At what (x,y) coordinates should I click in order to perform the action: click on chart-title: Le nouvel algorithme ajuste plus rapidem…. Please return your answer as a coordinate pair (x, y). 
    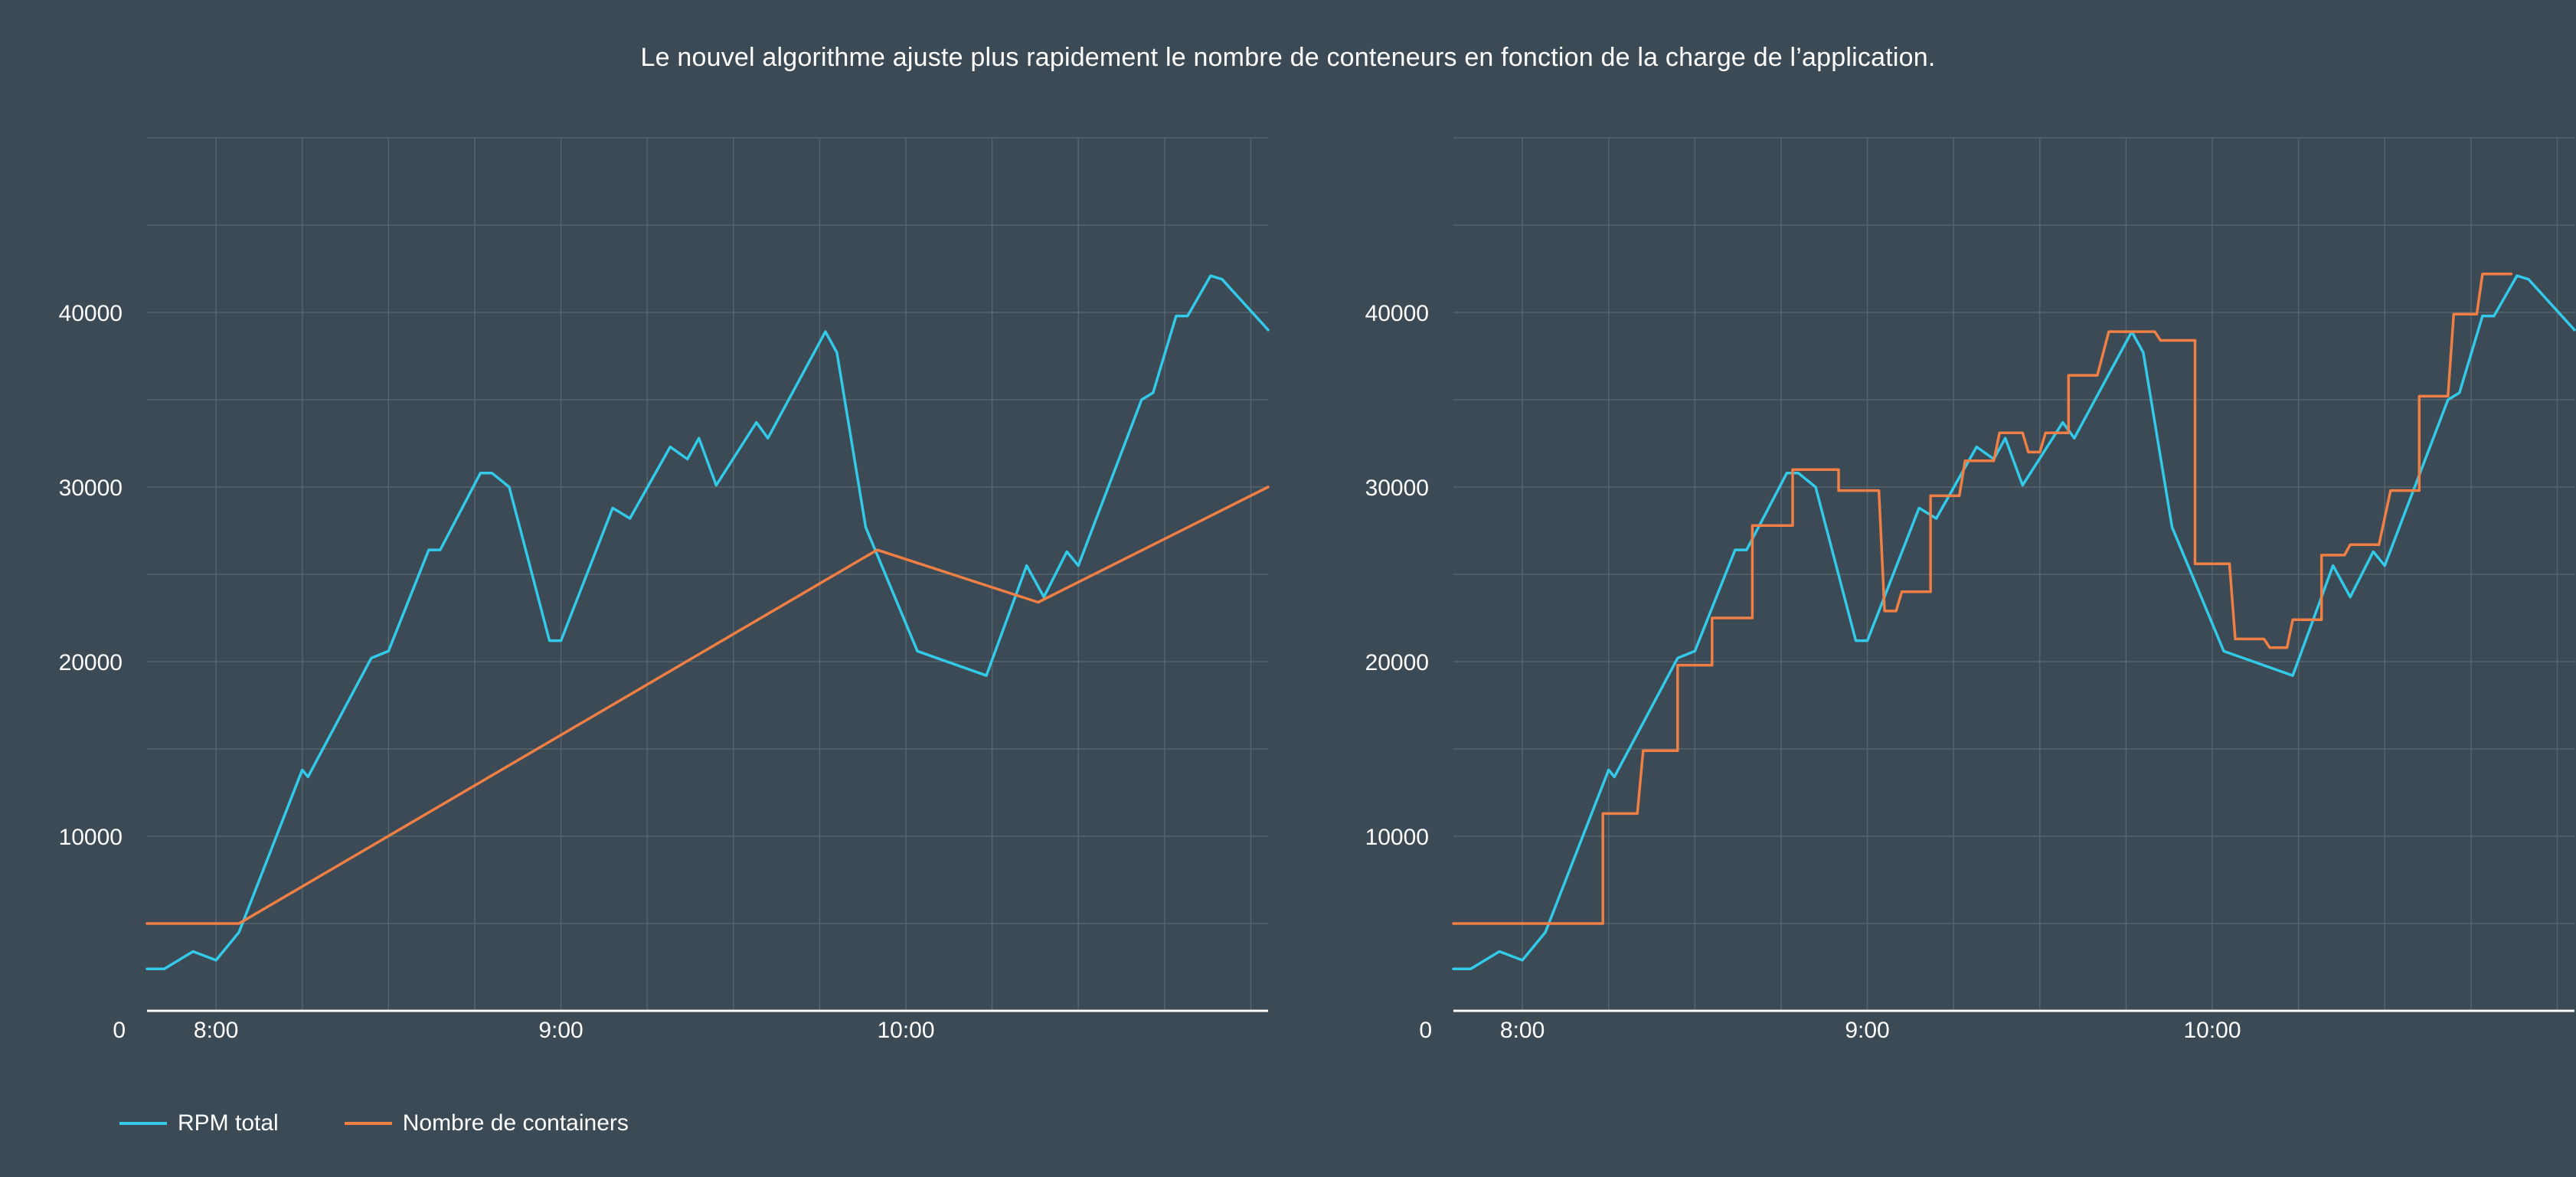
    Looking at the image, I should click on (1288, 58).